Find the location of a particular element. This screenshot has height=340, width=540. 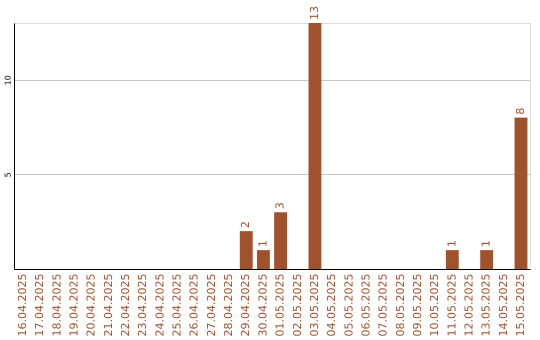

x-tick-label: 15.05.2025 is located at coordinates (520, 305).